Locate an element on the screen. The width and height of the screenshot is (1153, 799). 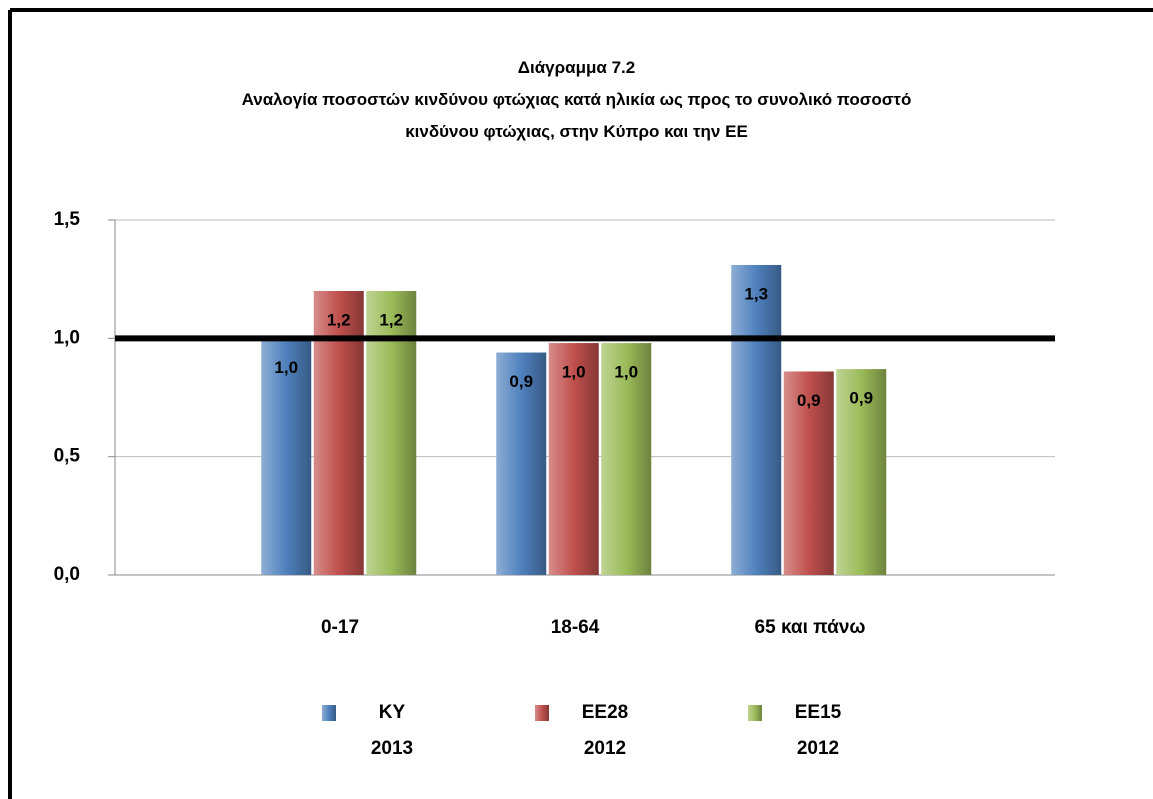
chart-title: Διάγραμμα 7.2 is located at coordinates (576, 67).